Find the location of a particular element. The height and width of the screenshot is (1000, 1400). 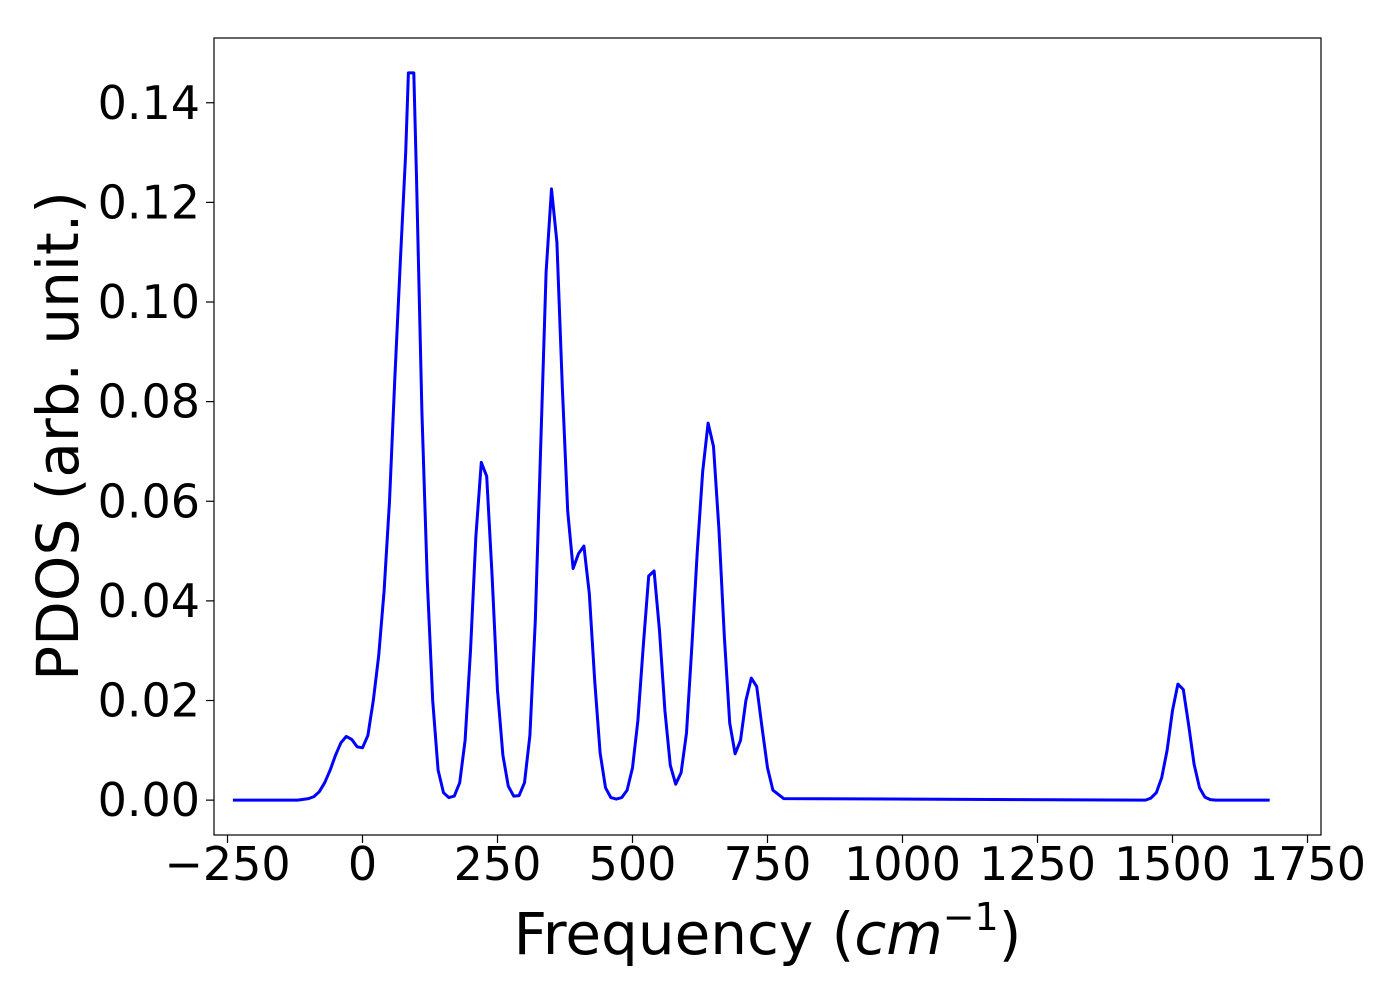

y-axis-label: PDOS (arb. unit.) is located at coordinates (58, 436).